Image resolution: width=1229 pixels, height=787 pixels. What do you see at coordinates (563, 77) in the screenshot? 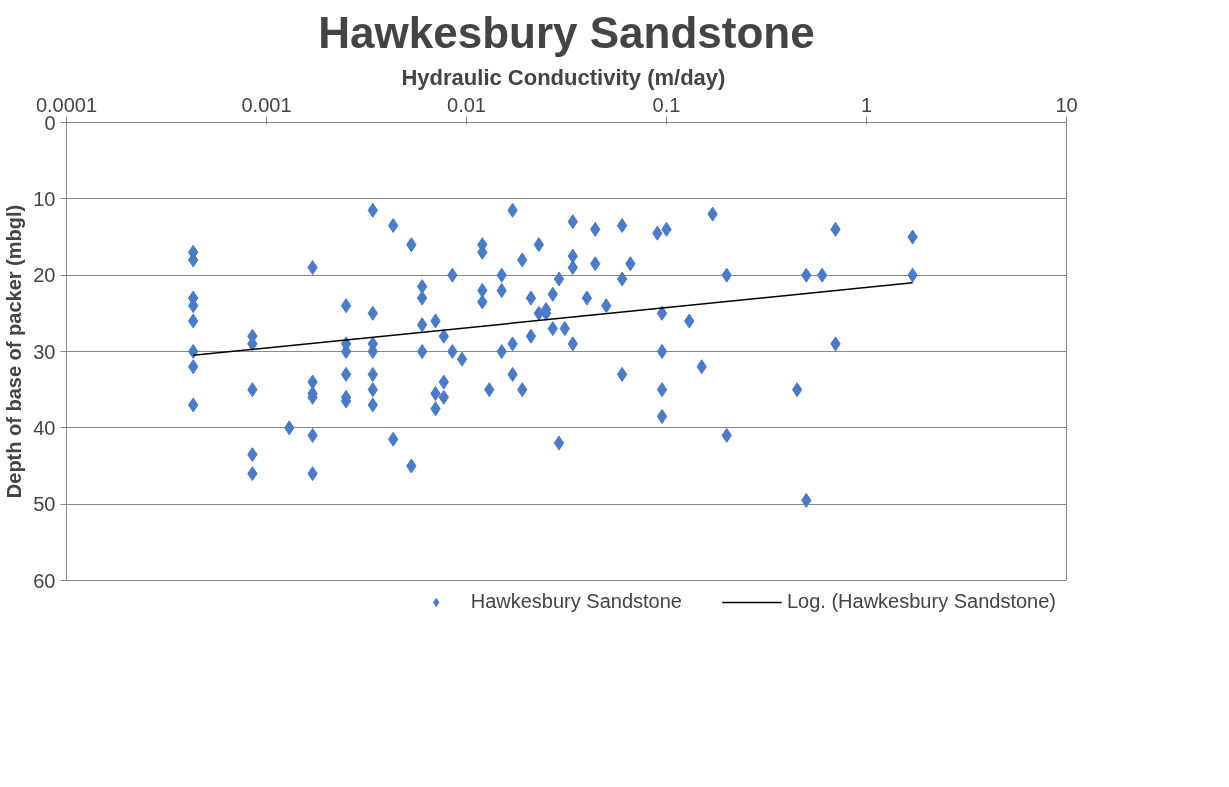
I see `x-axis-title: Hydraulic Conductivity (m/day)` at bounding box center [563, 77].